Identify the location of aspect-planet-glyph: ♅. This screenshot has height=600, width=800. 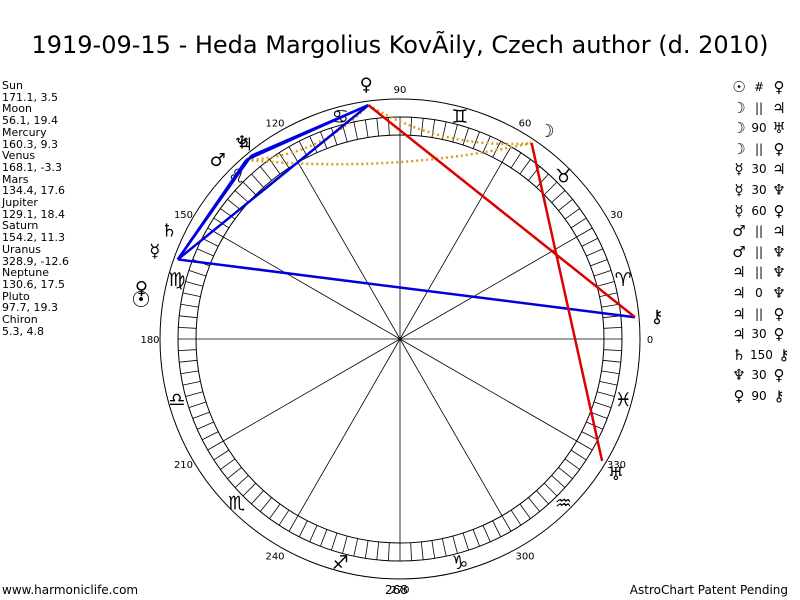
(779, 128).